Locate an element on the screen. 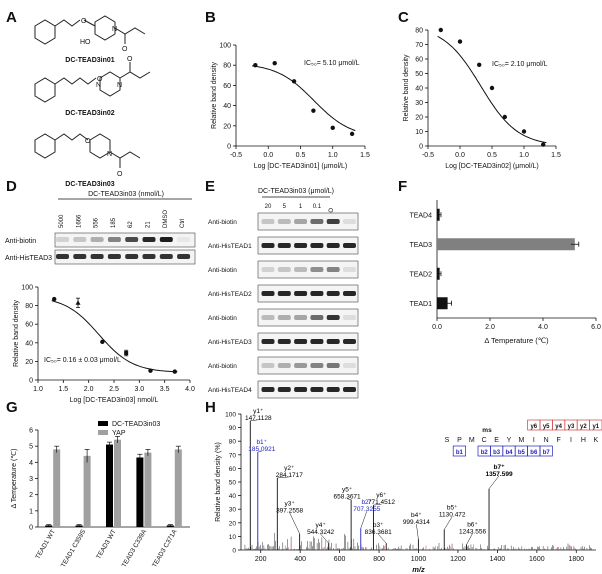  y-ion-label: y2 is located at coordinates (583, 427).